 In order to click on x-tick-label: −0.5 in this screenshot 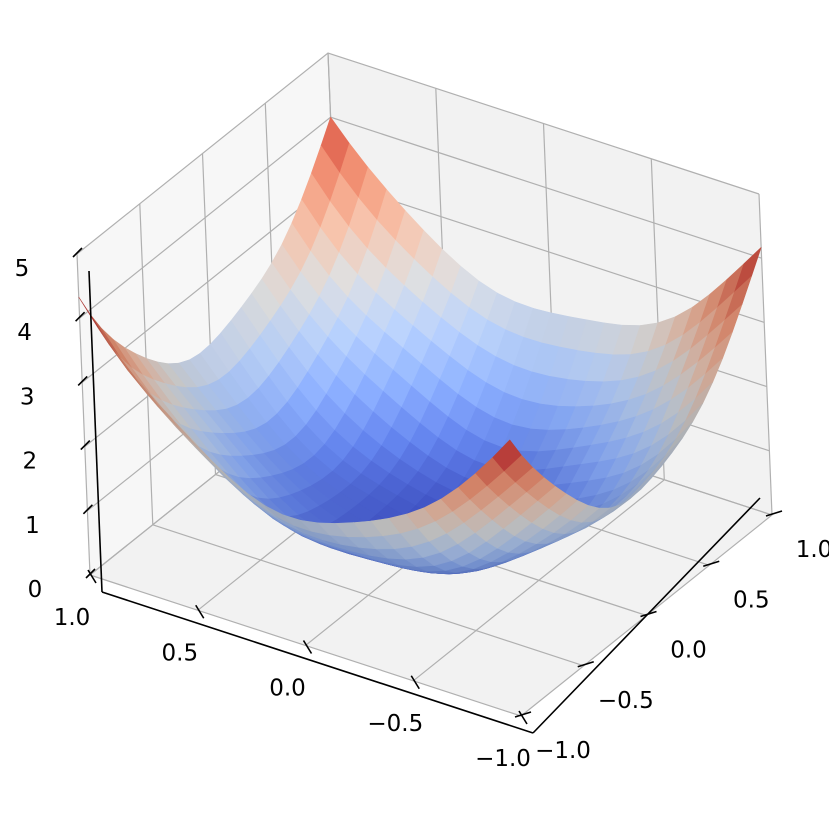, I will do `click(395, 724)`.